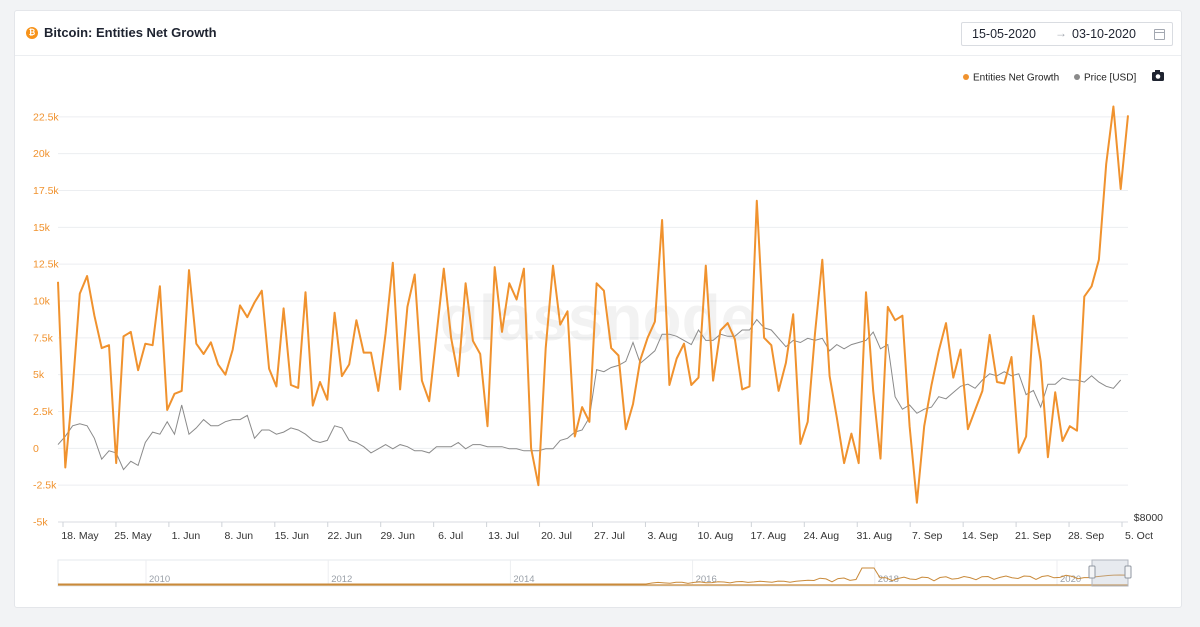 This screenshot has height=627, width=1200. What do you see at coordinates (1033, 536) in the screenshot?
I see `x-tick-label: 21. Sep` at bounding box center [1033, 536].